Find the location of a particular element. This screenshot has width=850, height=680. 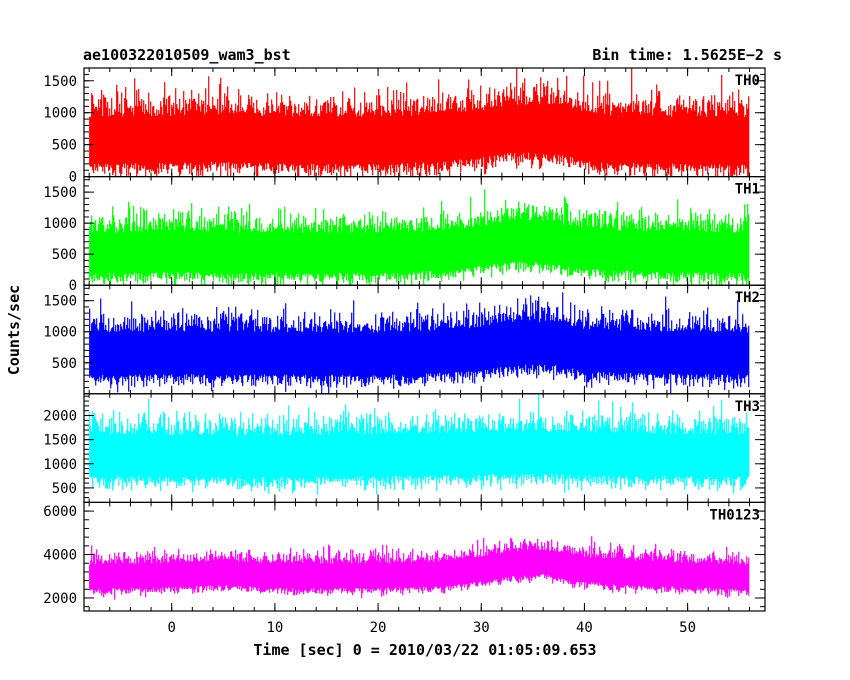

panel-label-th2: TH2 is located at coordinates (747, 298).